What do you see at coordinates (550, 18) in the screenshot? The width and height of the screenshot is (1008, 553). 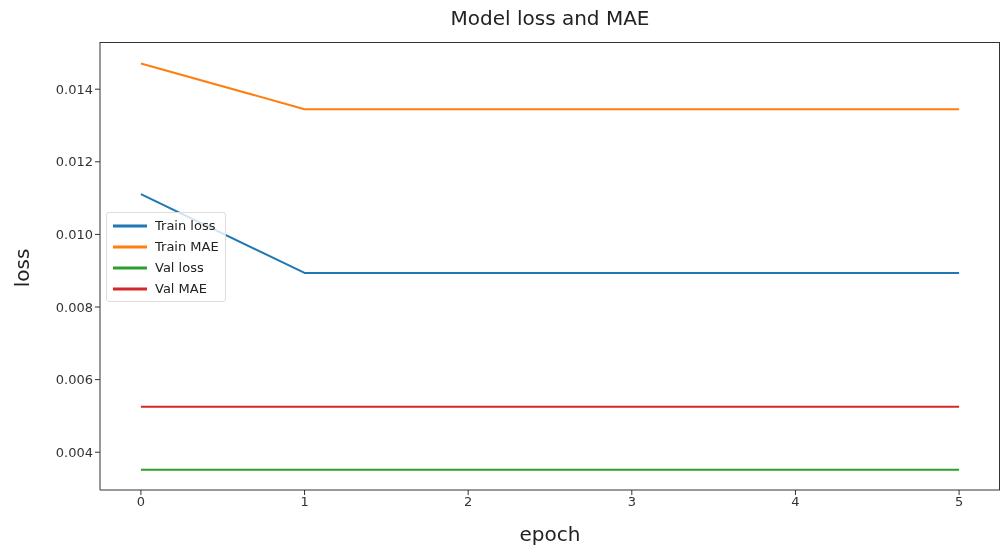 I see `chart-title: Model loss and MAE` at bounding box center [550, 18].